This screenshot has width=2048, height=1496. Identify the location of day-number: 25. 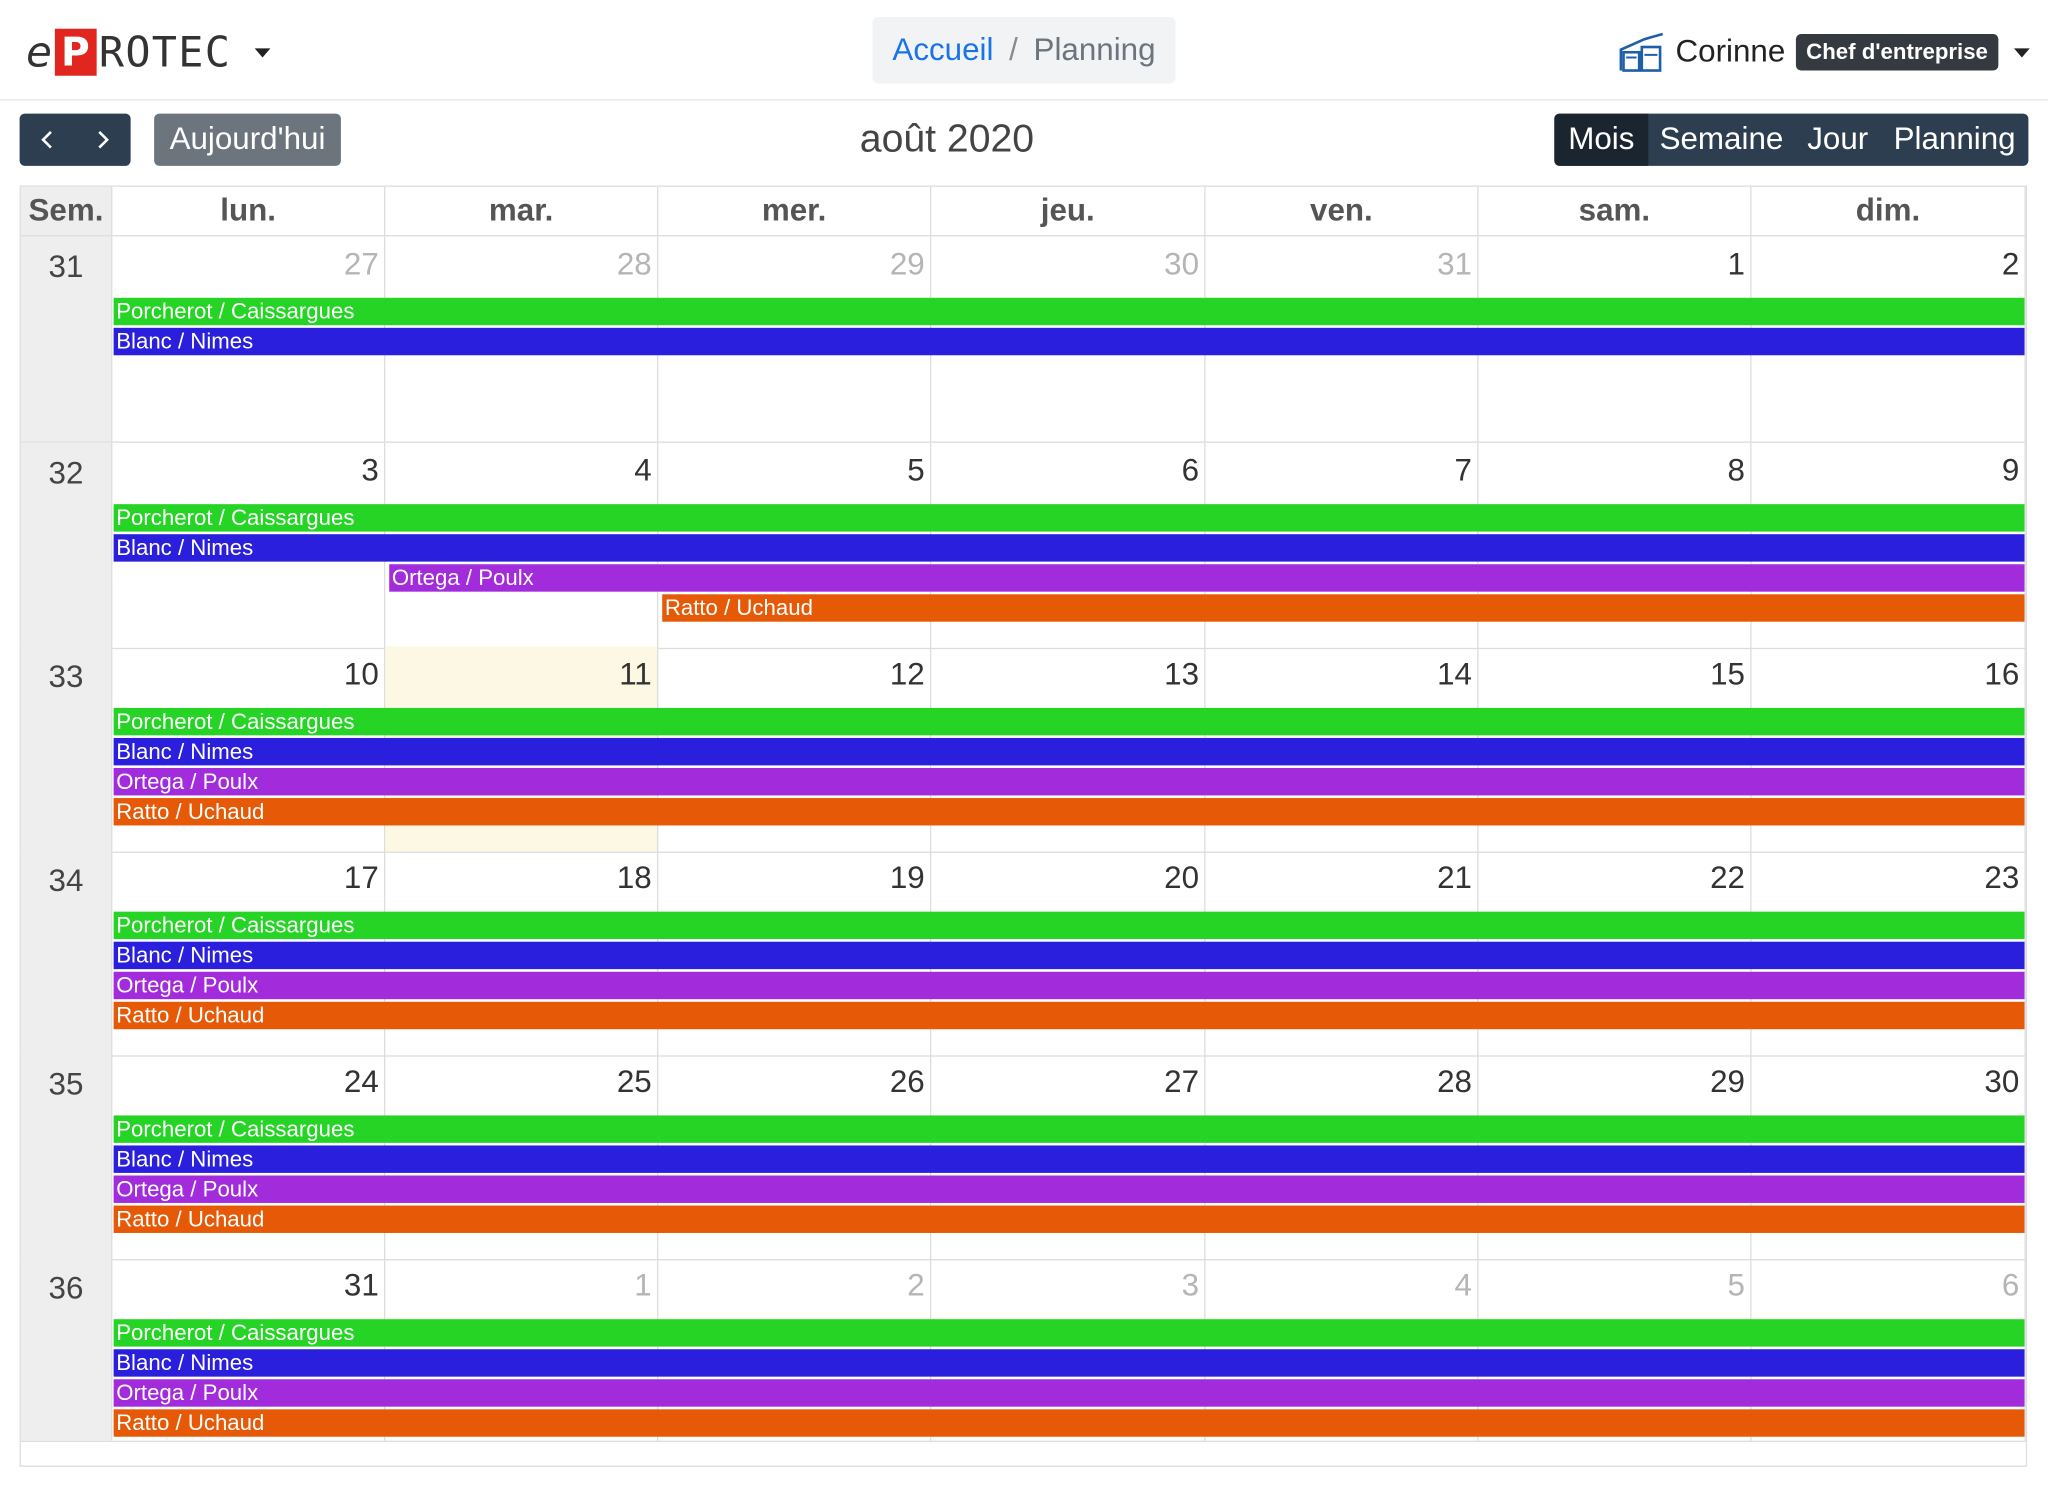
(634, 1082).